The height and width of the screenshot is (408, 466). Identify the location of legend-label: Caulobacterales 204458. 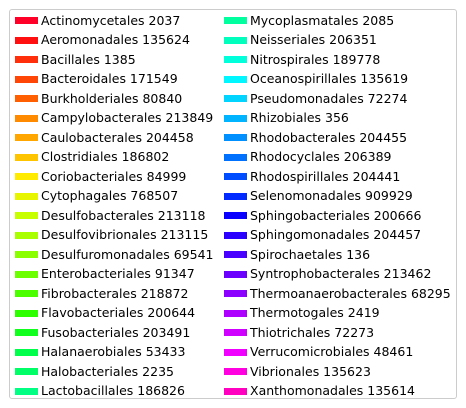
(117, 137).